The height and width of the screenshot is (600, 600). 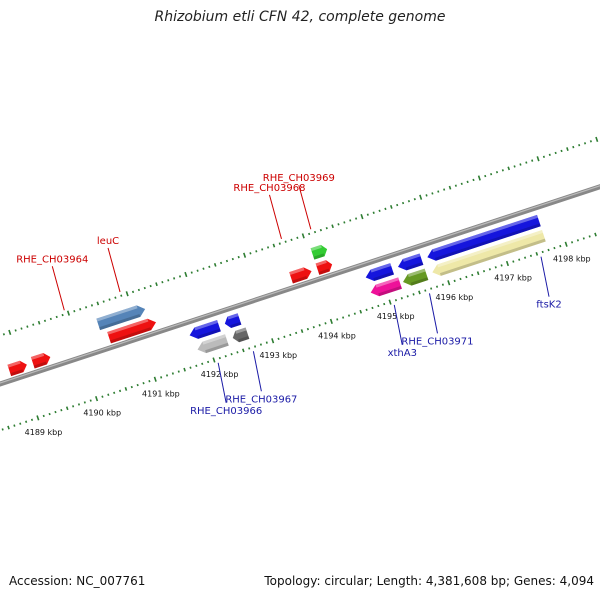 I want to click on gene-label: RHE_CH03966, so click(x=226, y=411).